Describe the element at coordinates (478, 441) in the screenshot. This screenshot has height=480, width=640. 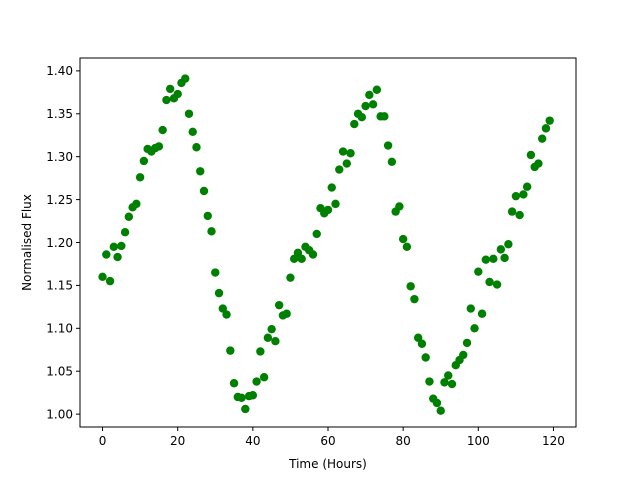
I see `x-tick-label: 100` at that location.